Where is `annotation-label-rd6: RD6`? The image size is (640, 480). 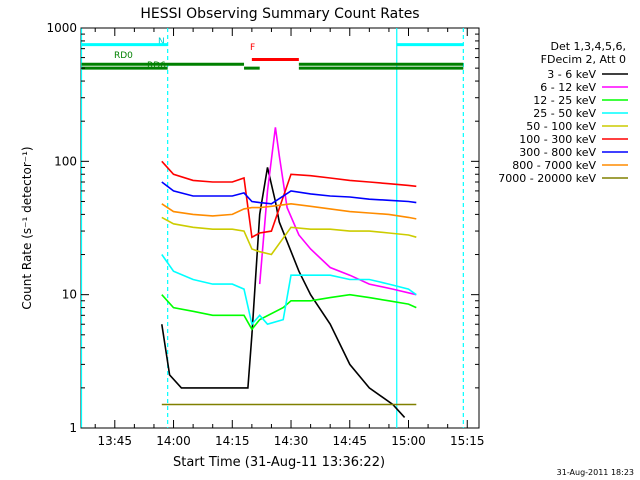
annotation-label-rd6: RD6 is located at coordinates (156, 66).